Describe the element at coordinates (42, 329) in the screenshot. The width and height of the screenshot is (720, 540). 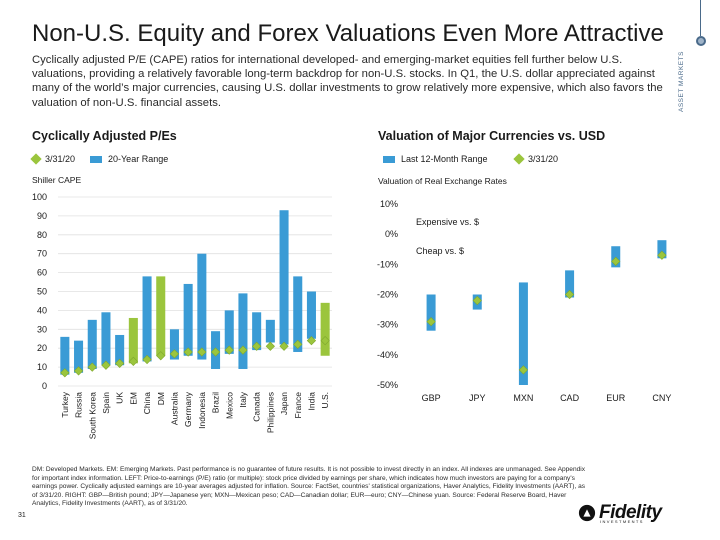
I see `y-tick-label: 30` at that location.